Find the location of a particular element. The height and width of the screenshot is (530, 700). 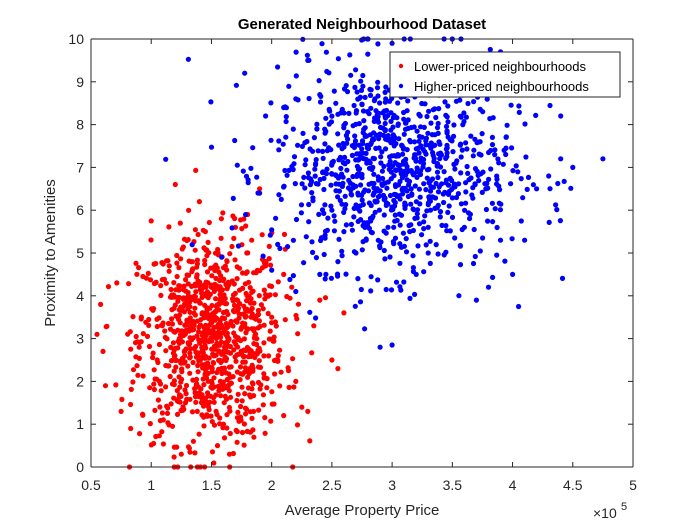

x-tick-label: 1 is located at coordinates (151, 485).